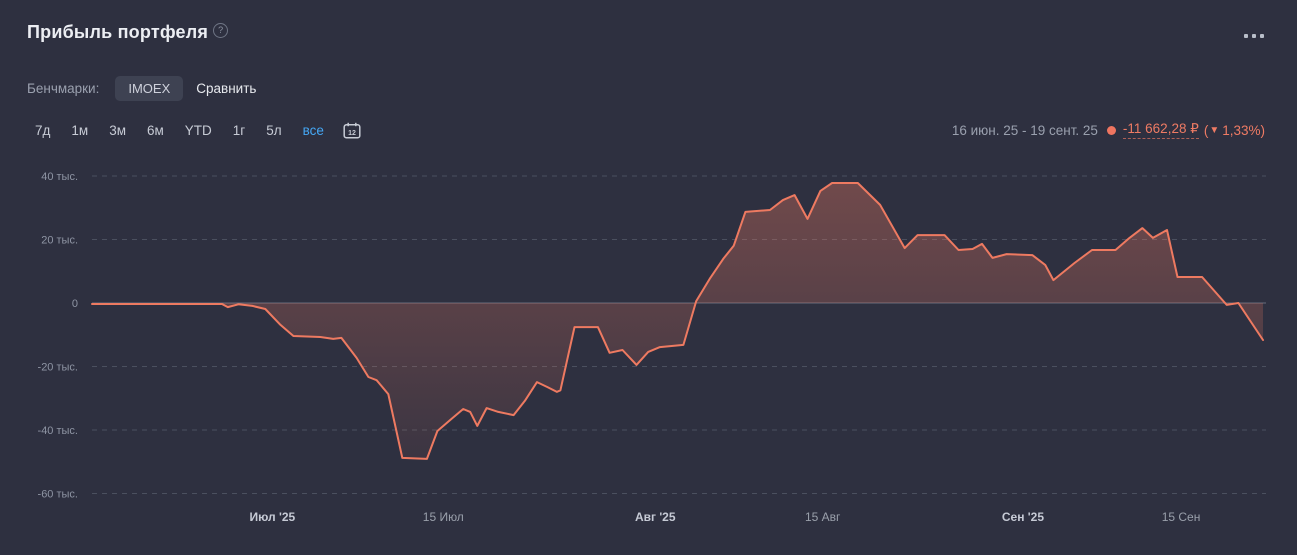  Describe the element at coordinates (443, 517) in the screenshot. I see `svg-text: 15 Июл` at that location.